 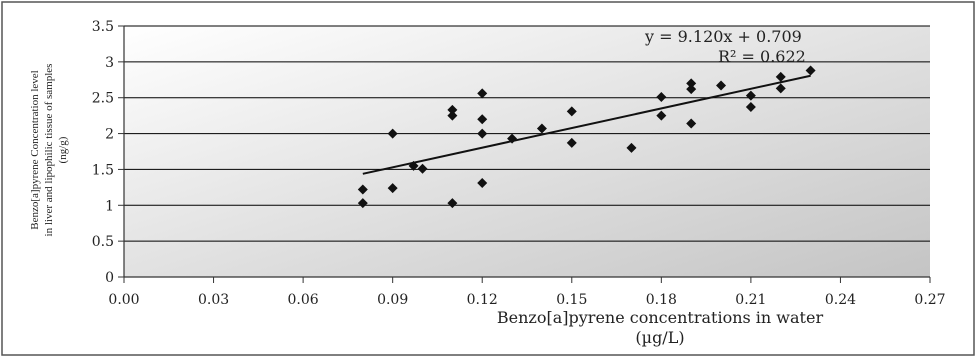 What do you see at coordinates (586, 124) in the screenshot?
I see `trendline` at bounding box center [586, 124].